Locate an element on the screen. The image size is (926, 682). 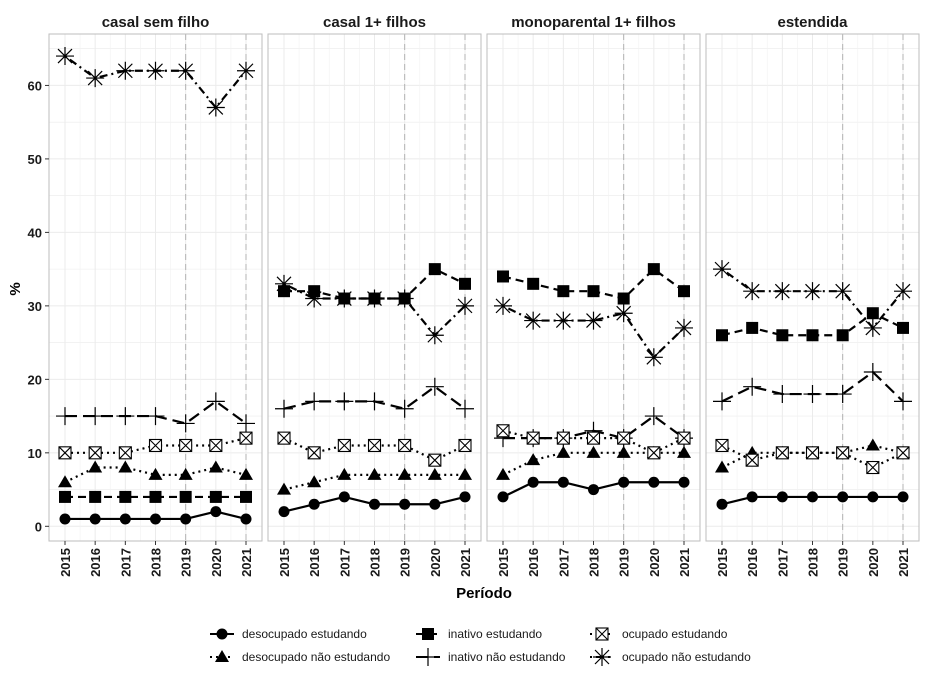
x-tick-label: 2017 is located at coordinates (563, 562).